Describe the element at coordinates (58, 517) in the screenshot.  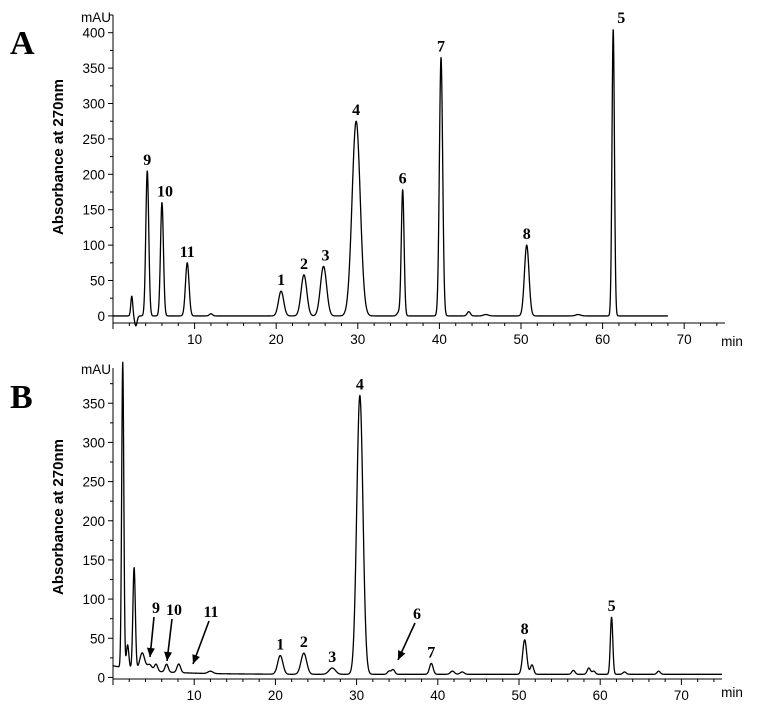
I see `panel-b-y-axis-title: Absorbance at 270nm` at that location.